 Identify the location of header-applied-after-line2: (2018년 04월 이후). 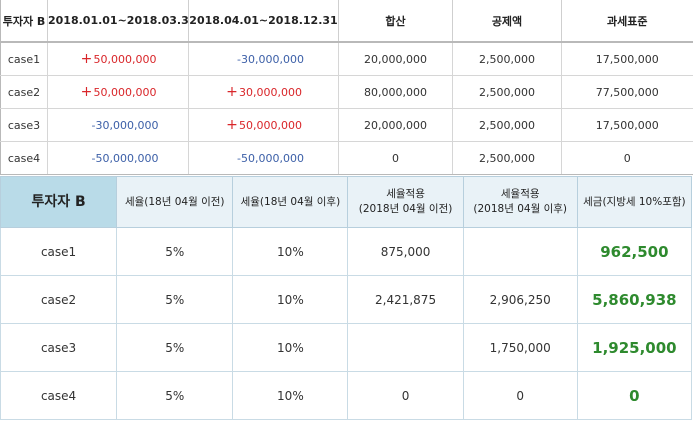
(520, 209).